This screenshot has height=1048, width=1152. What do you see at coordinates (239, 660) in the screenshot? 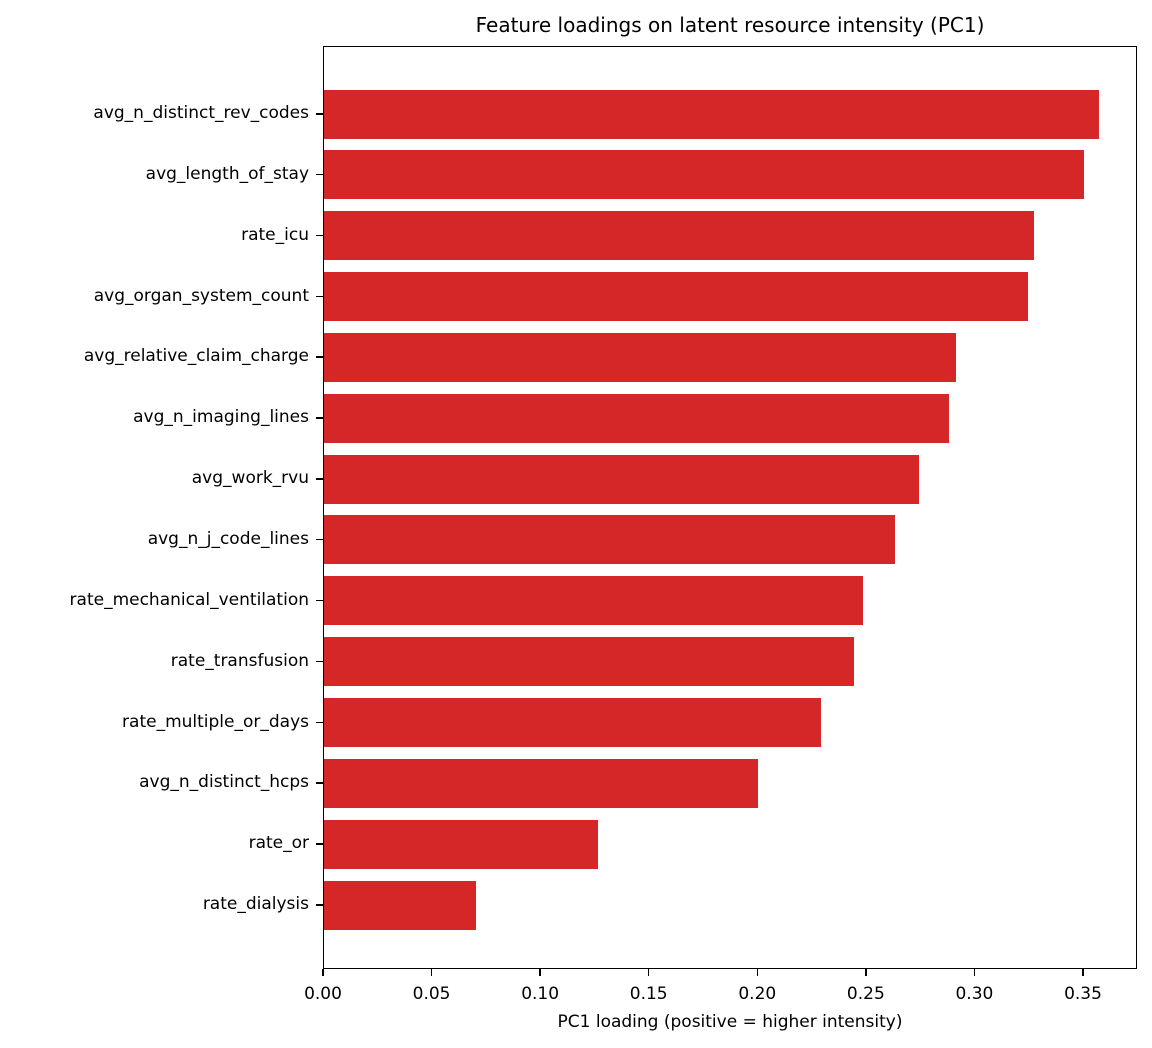
I see `y-tick-label: rate_transfusion` at bounding box center [239, 660].